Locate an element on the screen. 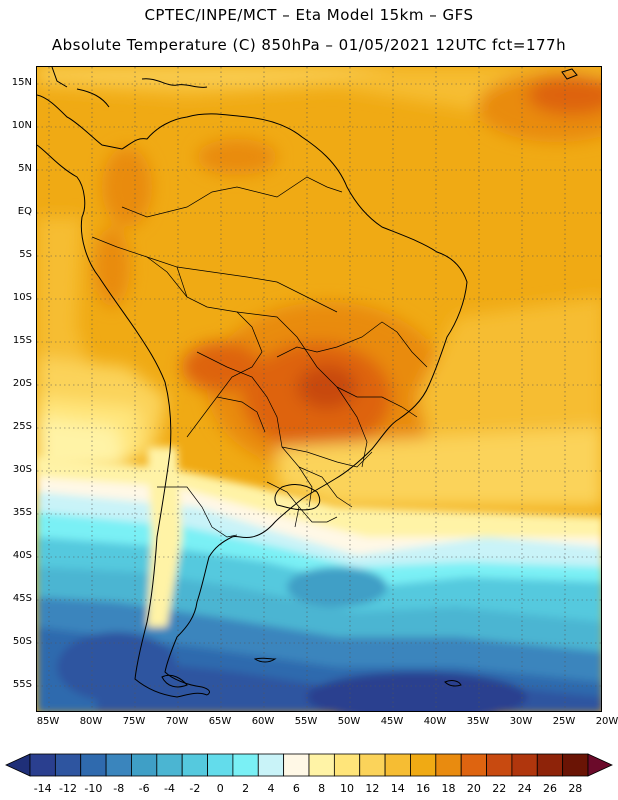 This screenshot has height=800, width=618. lat-tick-label: 50S is located at coordinates (22, 641).